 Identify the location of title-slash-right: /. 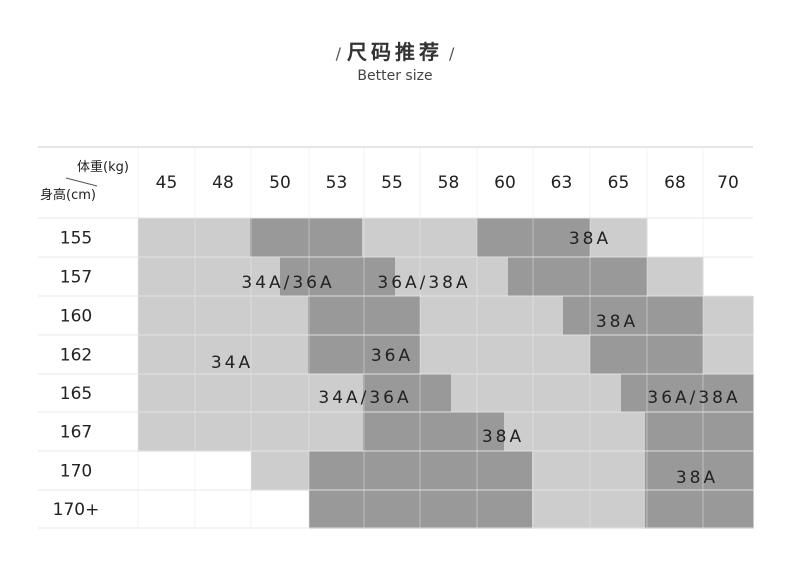
(452, 53).